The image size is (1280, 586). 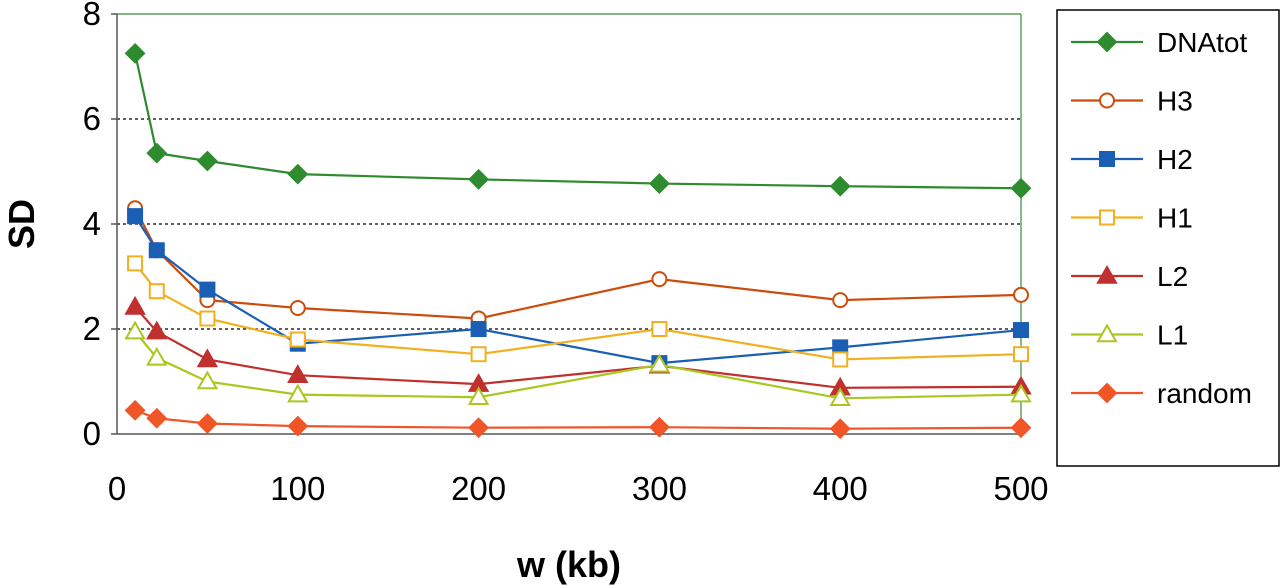 What do you see at coordinates (1172, 276) in the screenshot?
I see `legend-label-l2: L2` at bounding box center [1172, 276].